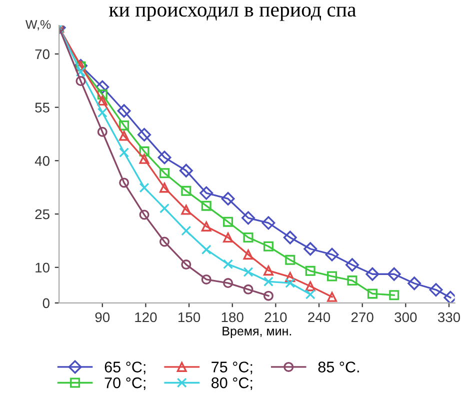 This screenshot has width=465, height=405. Describe the element at coordinates (232, 368) in the screenshot. I see `legend-label: 75 °C;` at that location.